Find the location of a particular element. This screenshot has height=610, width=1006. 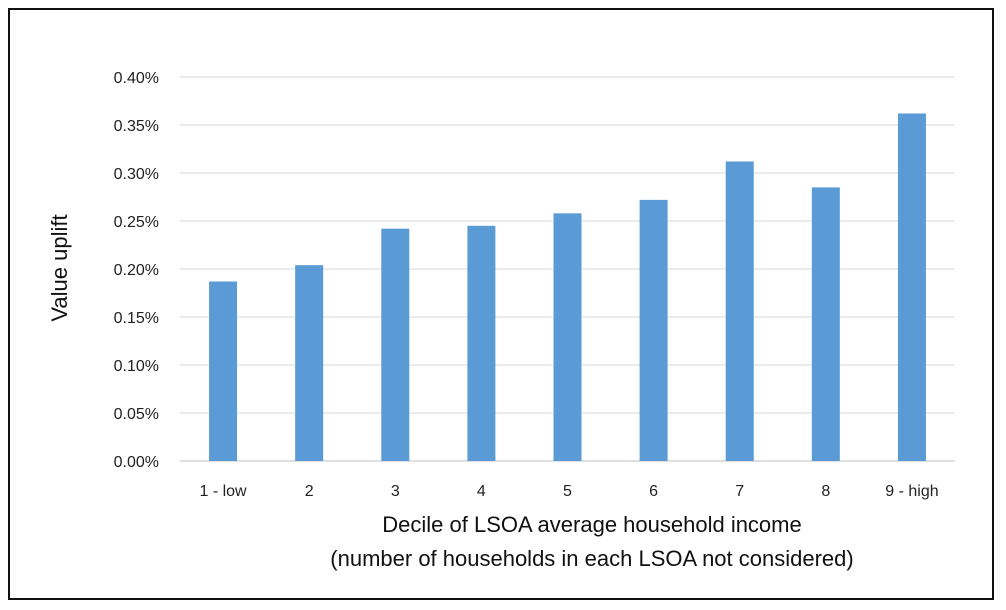

y-tick-label: 0.25% is located at coordinates (136, 222).